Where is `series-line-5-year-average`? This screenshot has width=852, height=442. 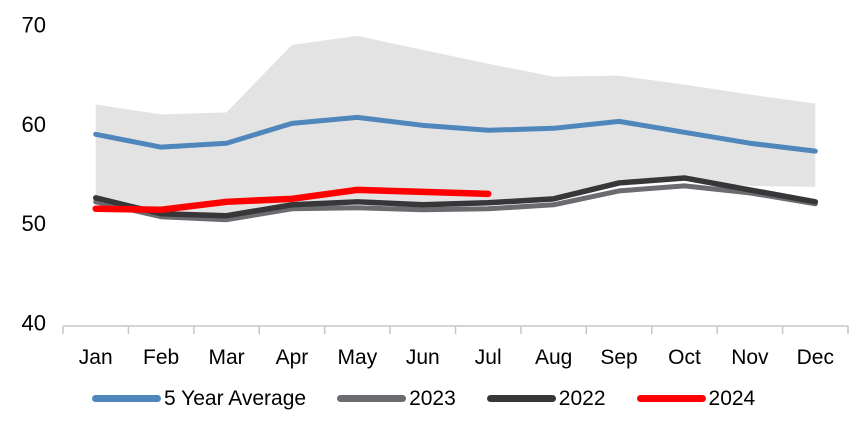
series-line-5-year-average is located at coordinates (455, 134).